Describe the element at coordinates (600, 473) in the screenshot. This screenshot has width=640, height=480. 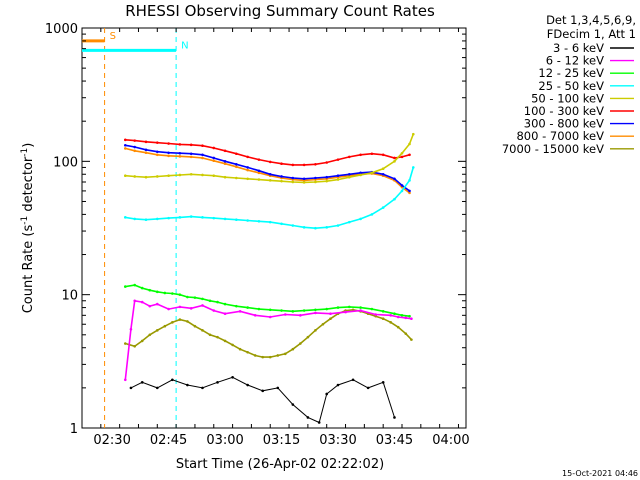
I see `timestamp: 15-Oct-2021 04:46` at that location.